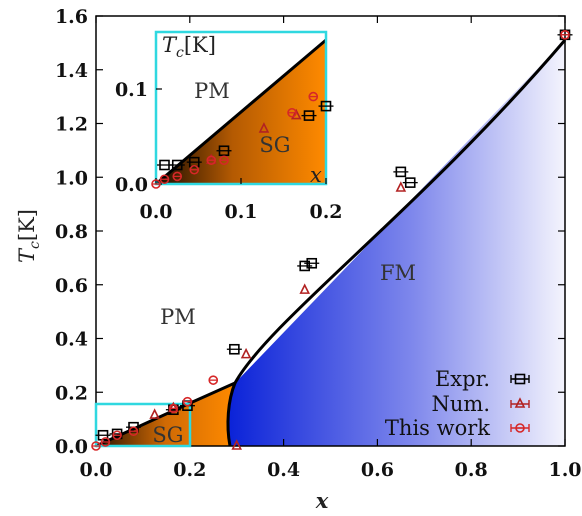 This screenshot has width=582, height=516. What do you see at coordinates (437, 428) in the screenshot?
I see `legend-label-this-work: This work` at bounding box center [437, 428].